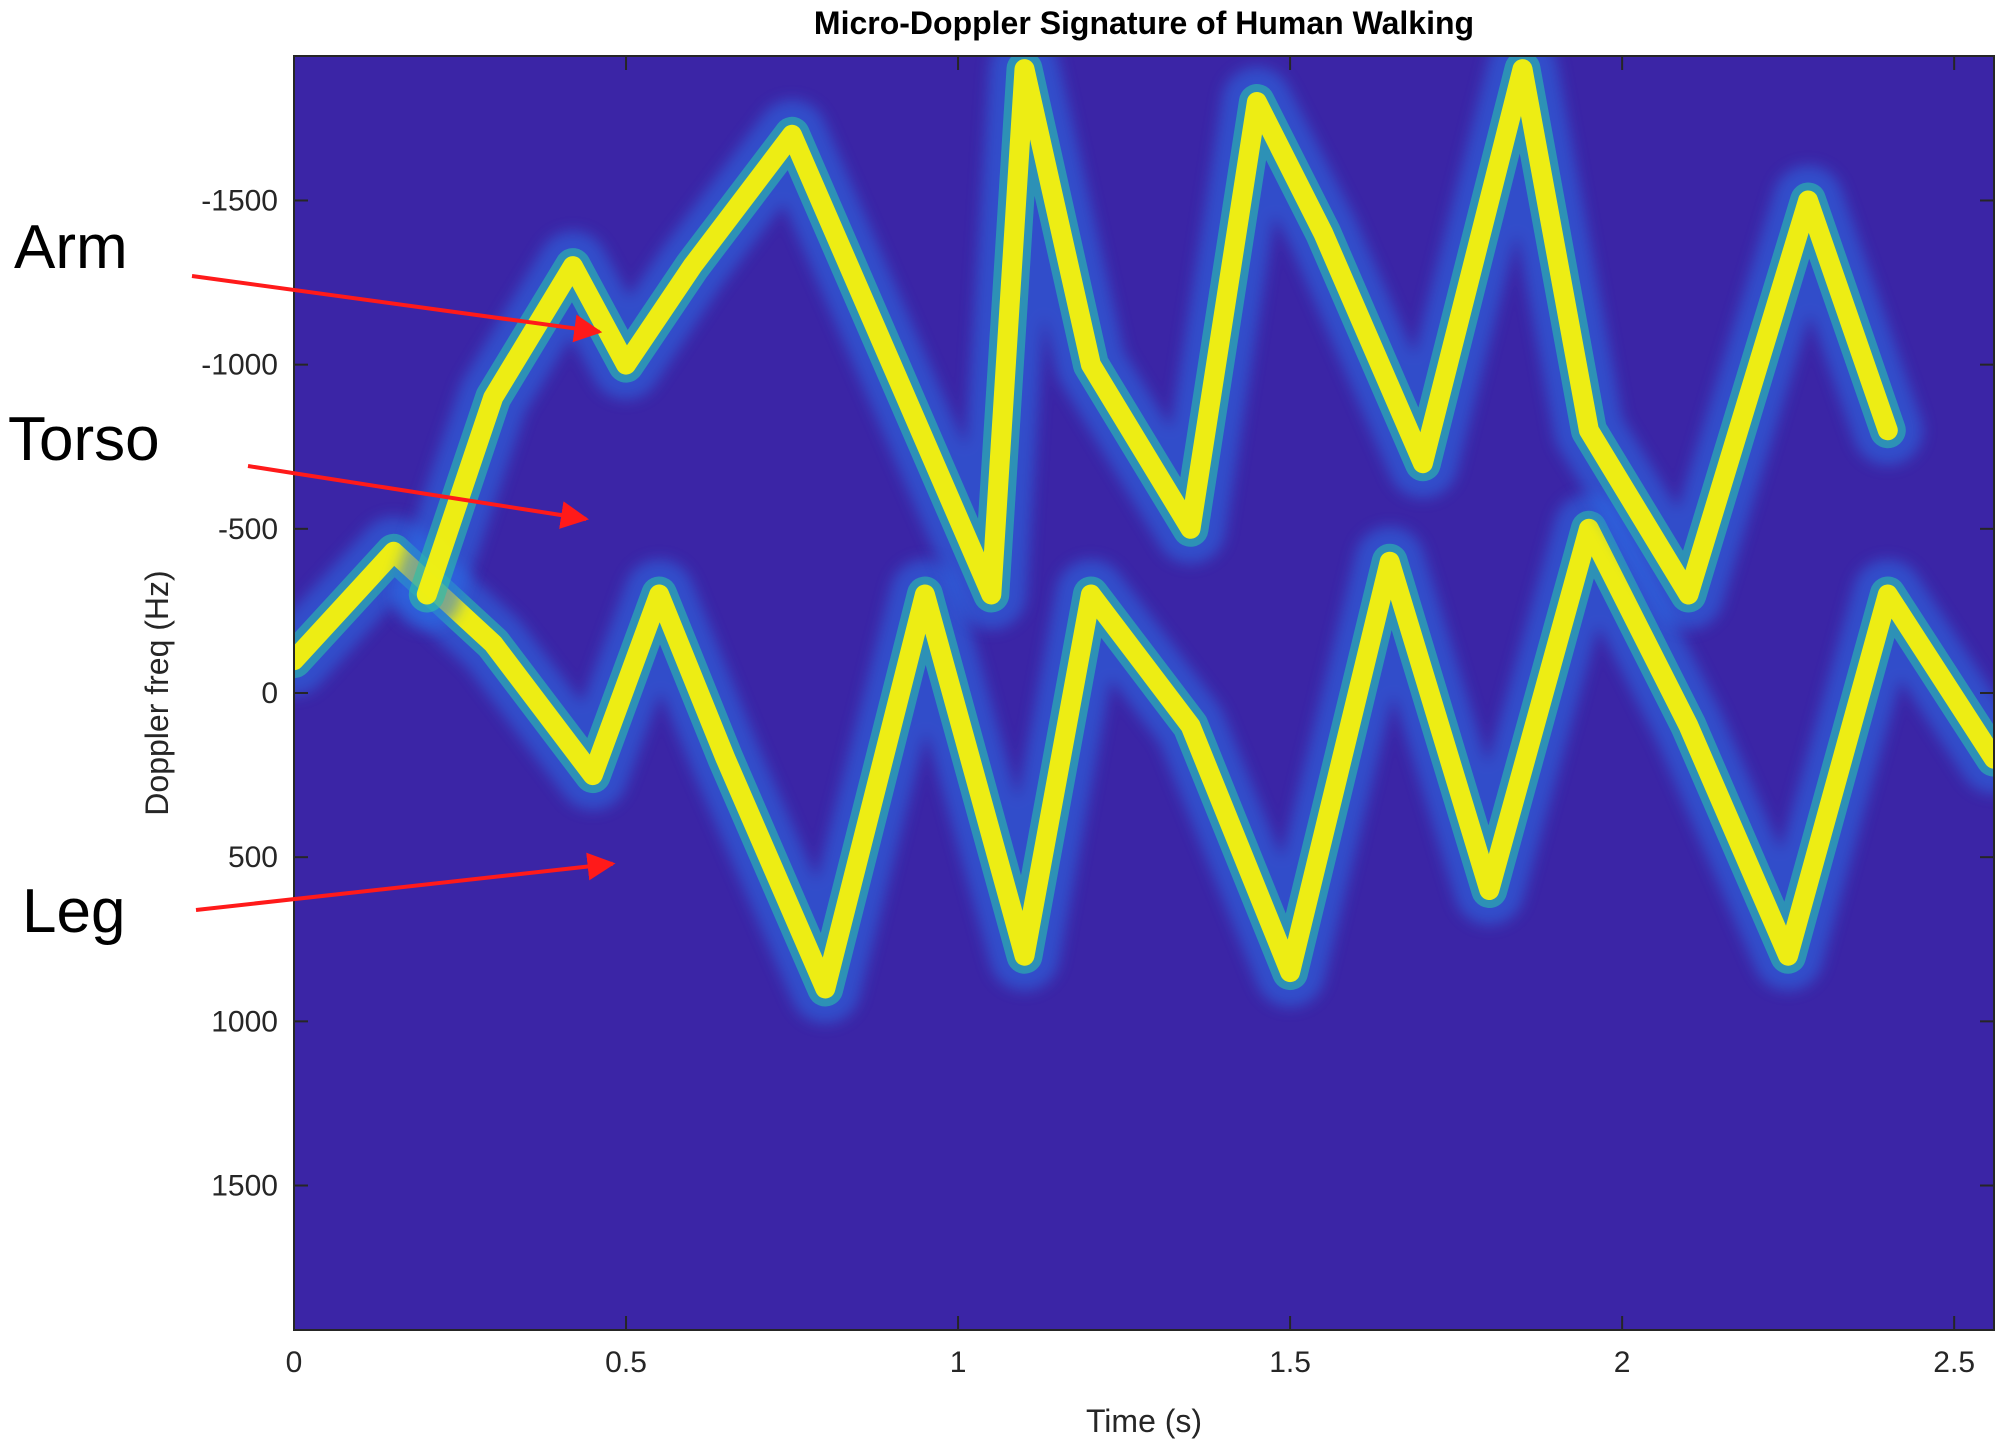 This screenshot has height=1446, width=2000. Describe the element at coordinates (397, 308) in the screenshot. I see `annotation-arm-arrow` at that location.